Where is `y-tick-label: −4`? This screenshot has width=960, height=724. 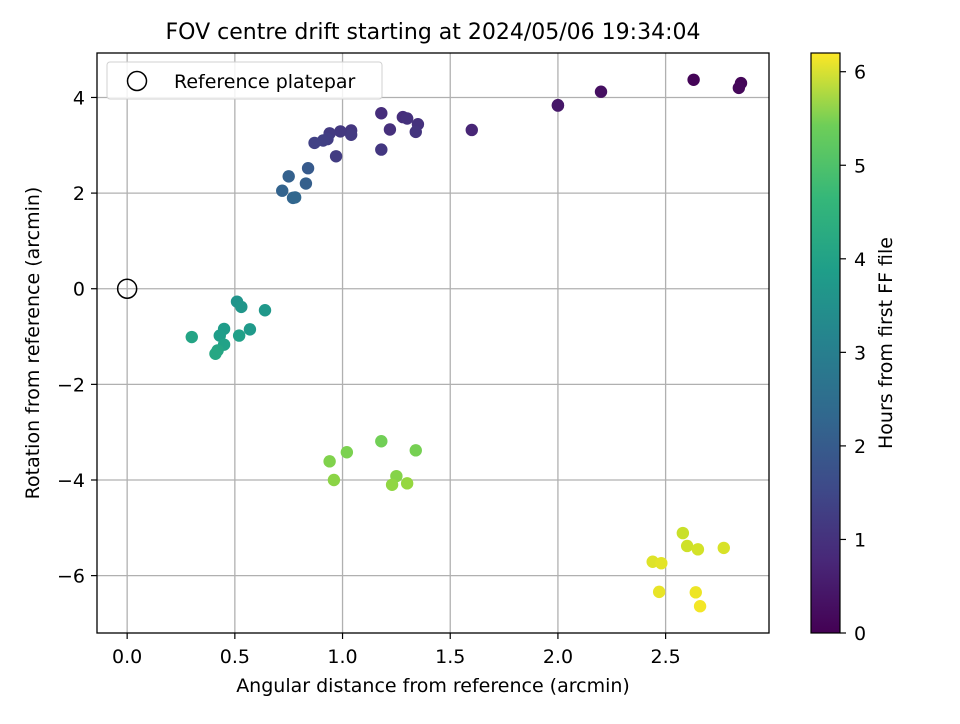
y-tick-label: −4 is located at coordinates (71, 481).